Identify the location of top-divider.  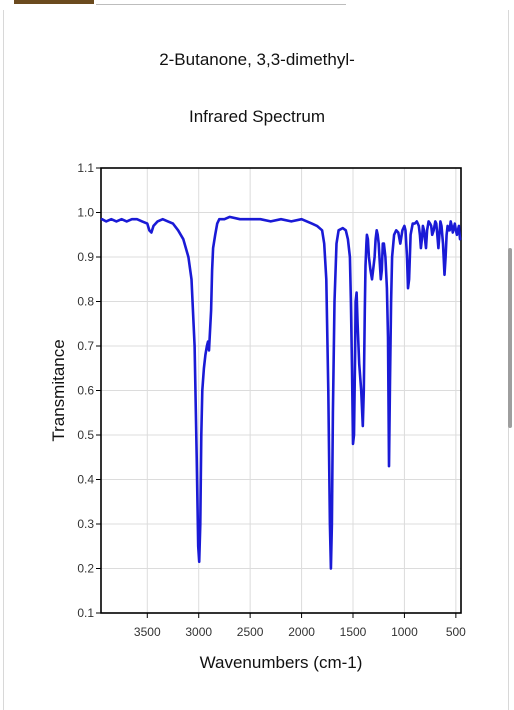
(221, 2).